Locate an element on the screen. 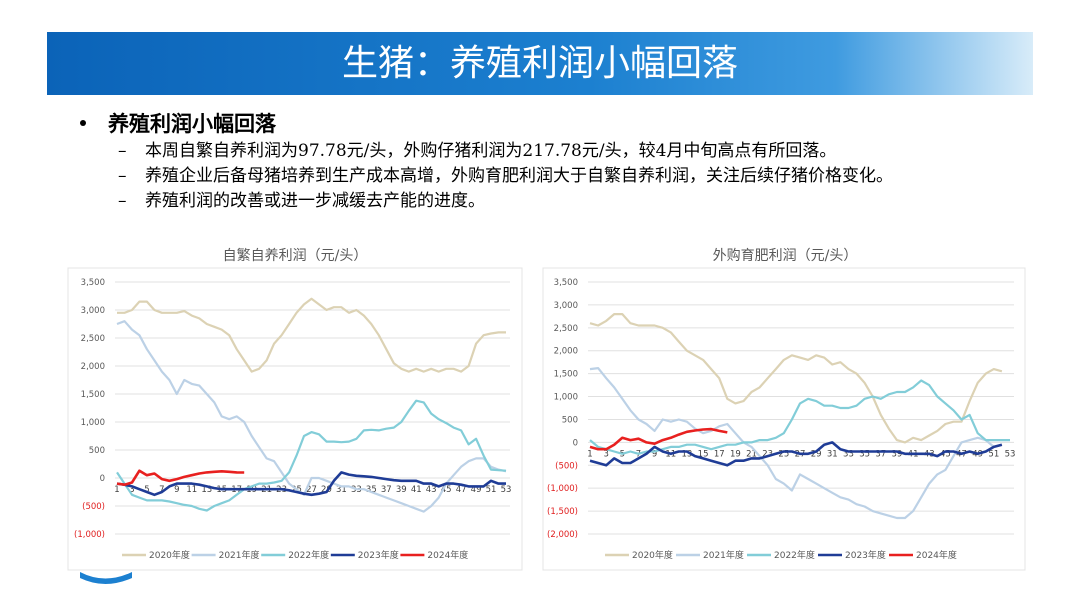 The width and height of the screenshot is (1080, 608). x-tick-label: 11 is located at coordinates (191, 490).